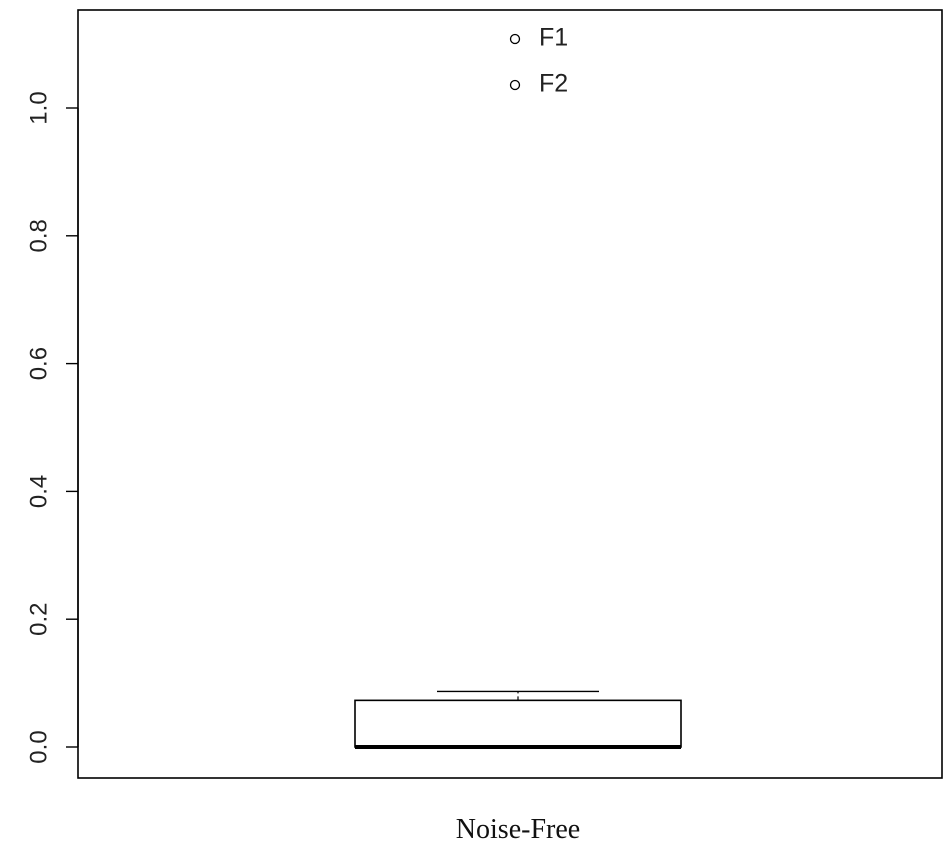  What do you see at coordinates (51, 427) in the screenshot?
I see `y-axis-ticks: 0.0 0.2 0.4 0.6 0.8 1.0` at bounding box center [51, 427].